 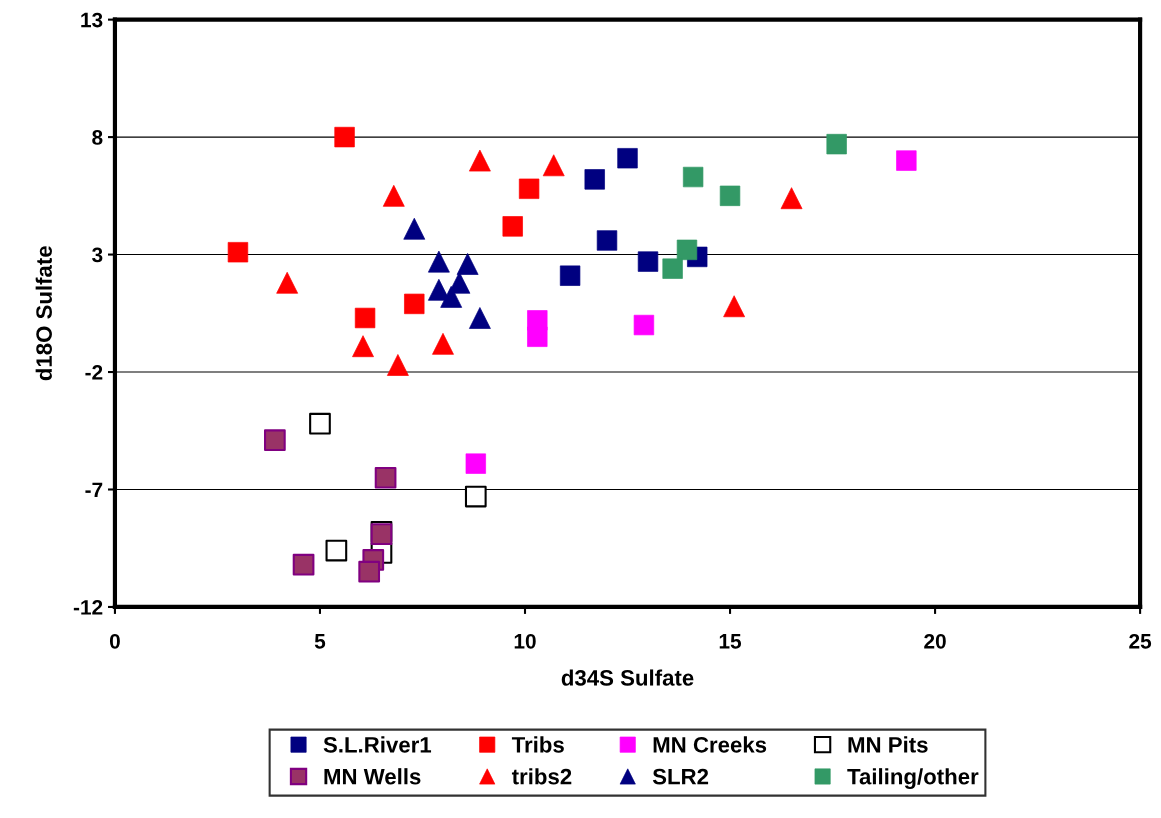 I want to click on x-tick-label: 10, so click(x=525, y=641).